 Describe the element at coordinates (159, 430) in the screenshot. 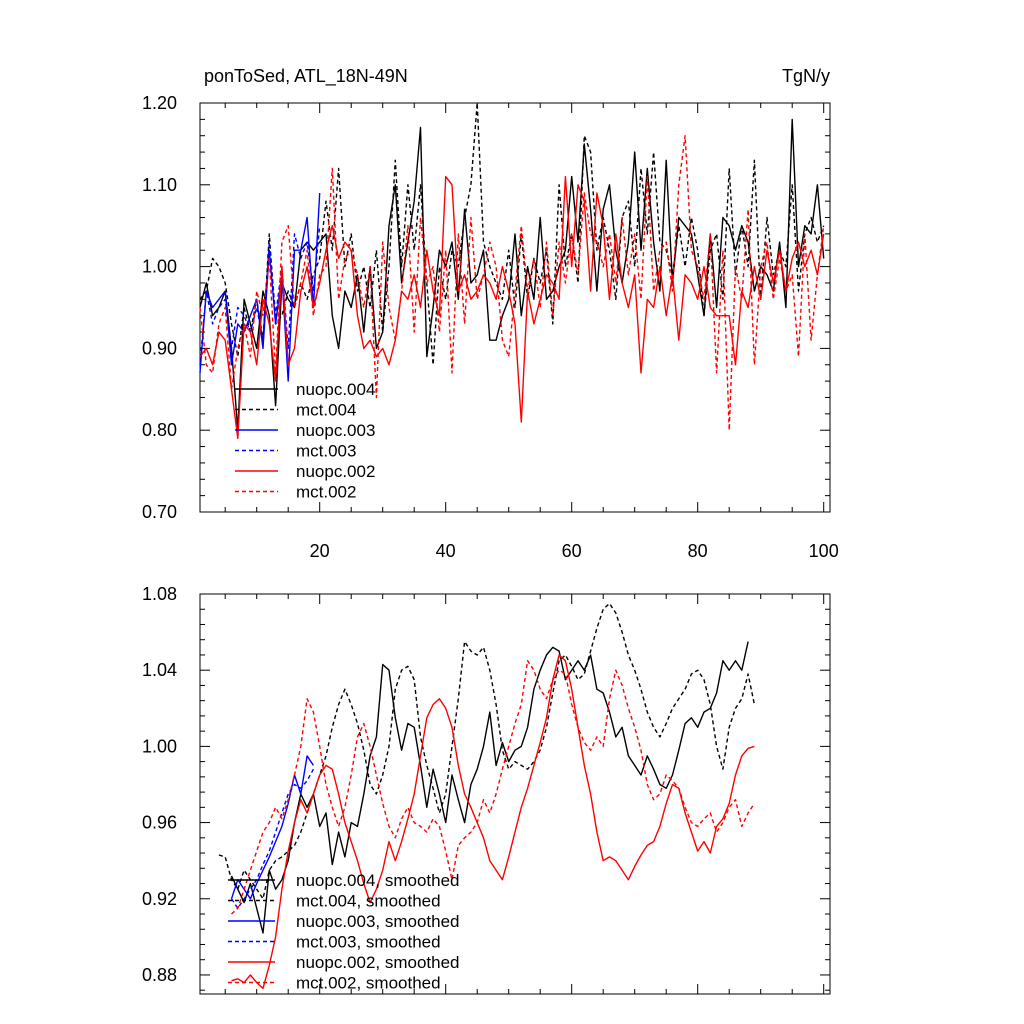

I see `y-tick-label: 0.80` at that location.